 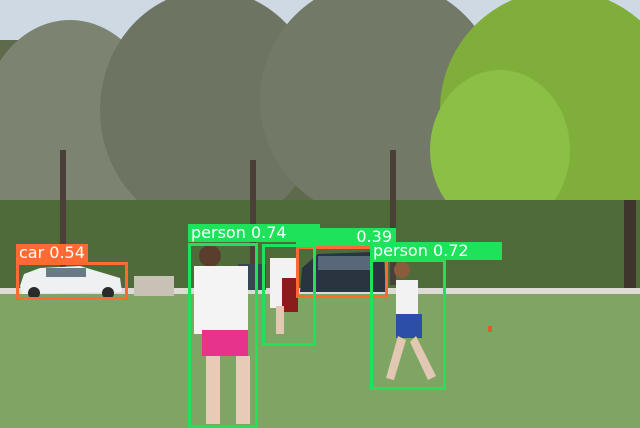 I want to click on detection-label-person: person 0.72, so click(x=436, y=251).